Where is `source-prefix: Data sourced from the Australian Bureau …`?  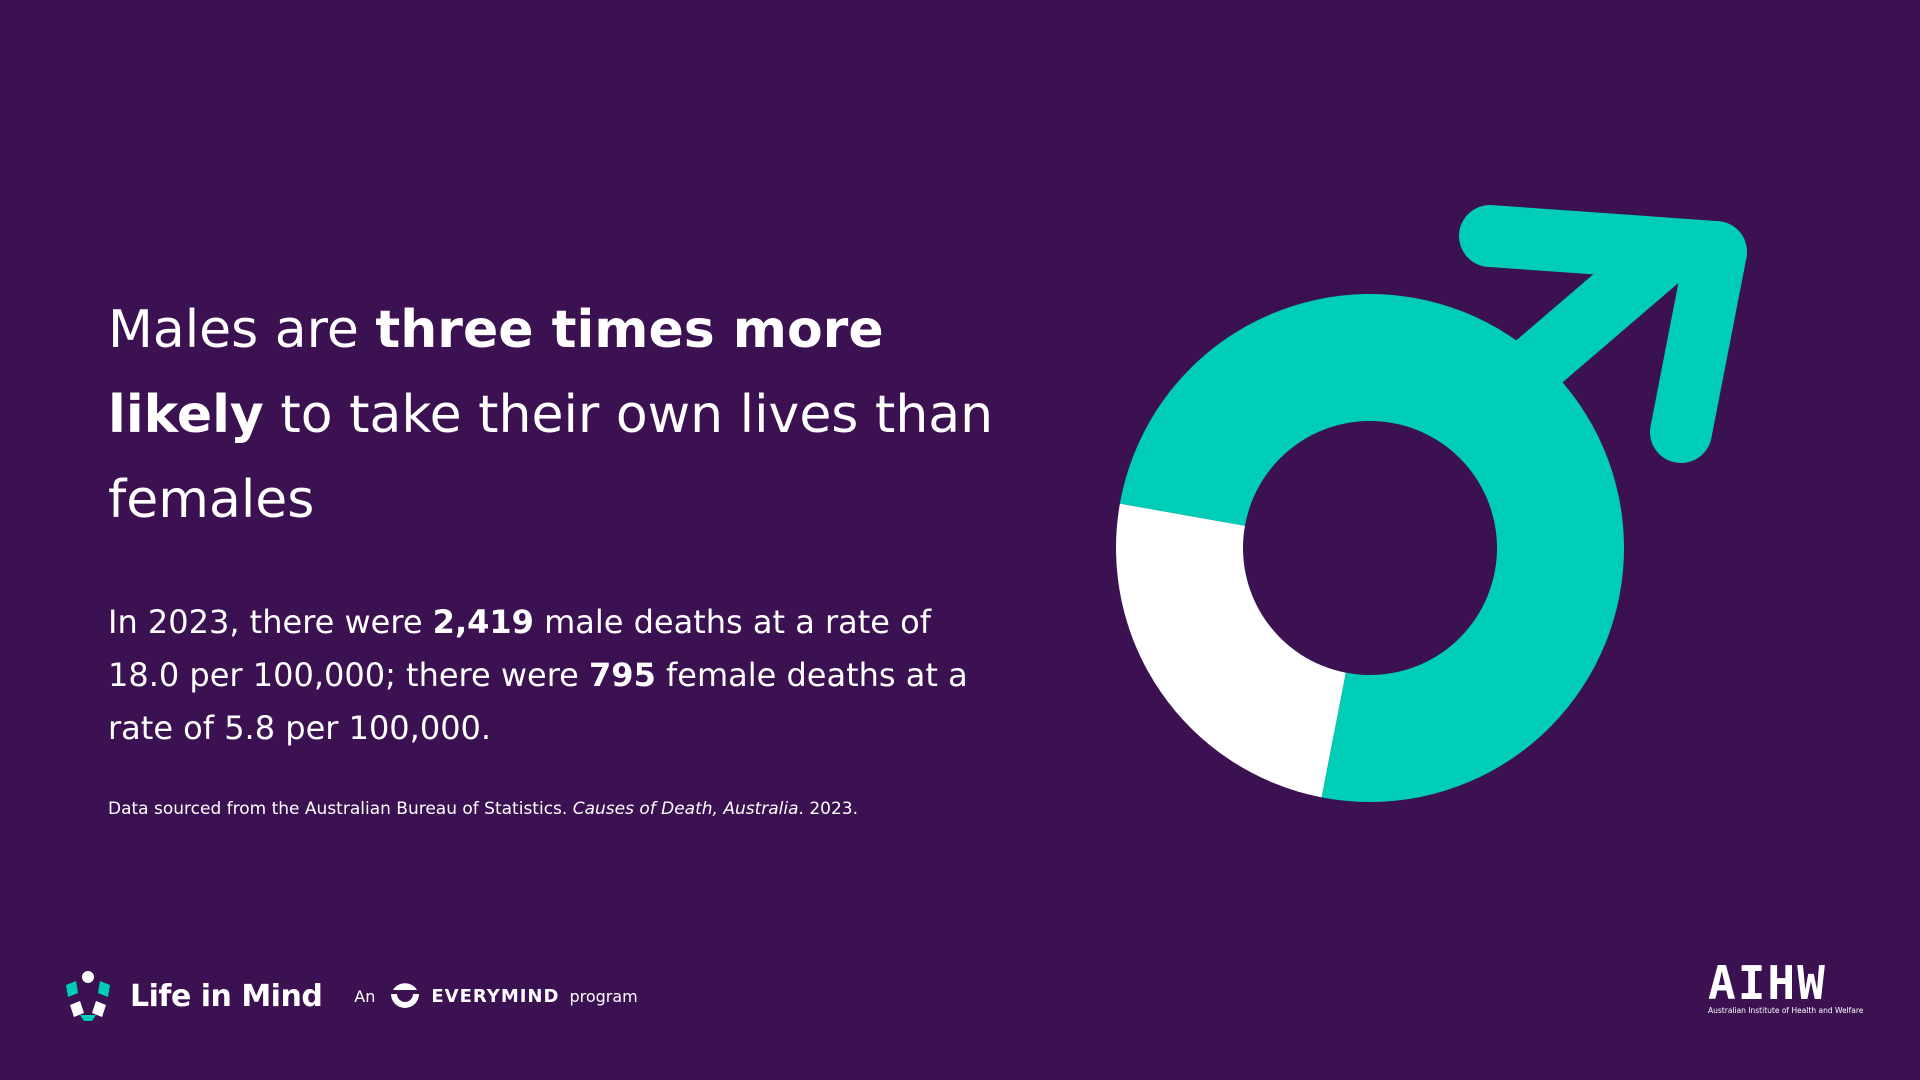
source-prefix: Data sourced from the Australian Bureau … is located at coordinates (340, 809).